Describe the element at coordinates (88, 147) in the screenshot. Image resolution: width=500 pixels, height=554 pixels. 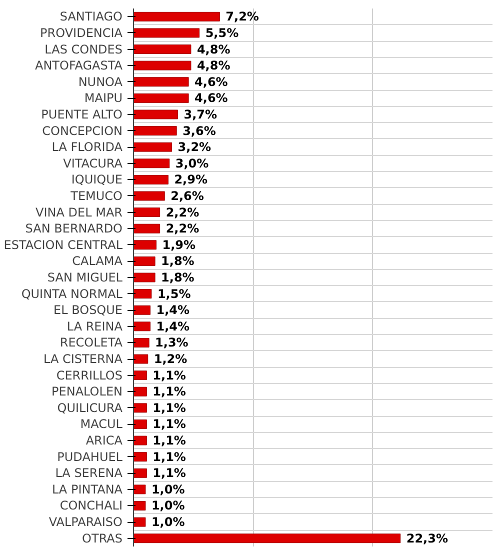
I see `y-tick-label: LA FLORIDA` at that location.